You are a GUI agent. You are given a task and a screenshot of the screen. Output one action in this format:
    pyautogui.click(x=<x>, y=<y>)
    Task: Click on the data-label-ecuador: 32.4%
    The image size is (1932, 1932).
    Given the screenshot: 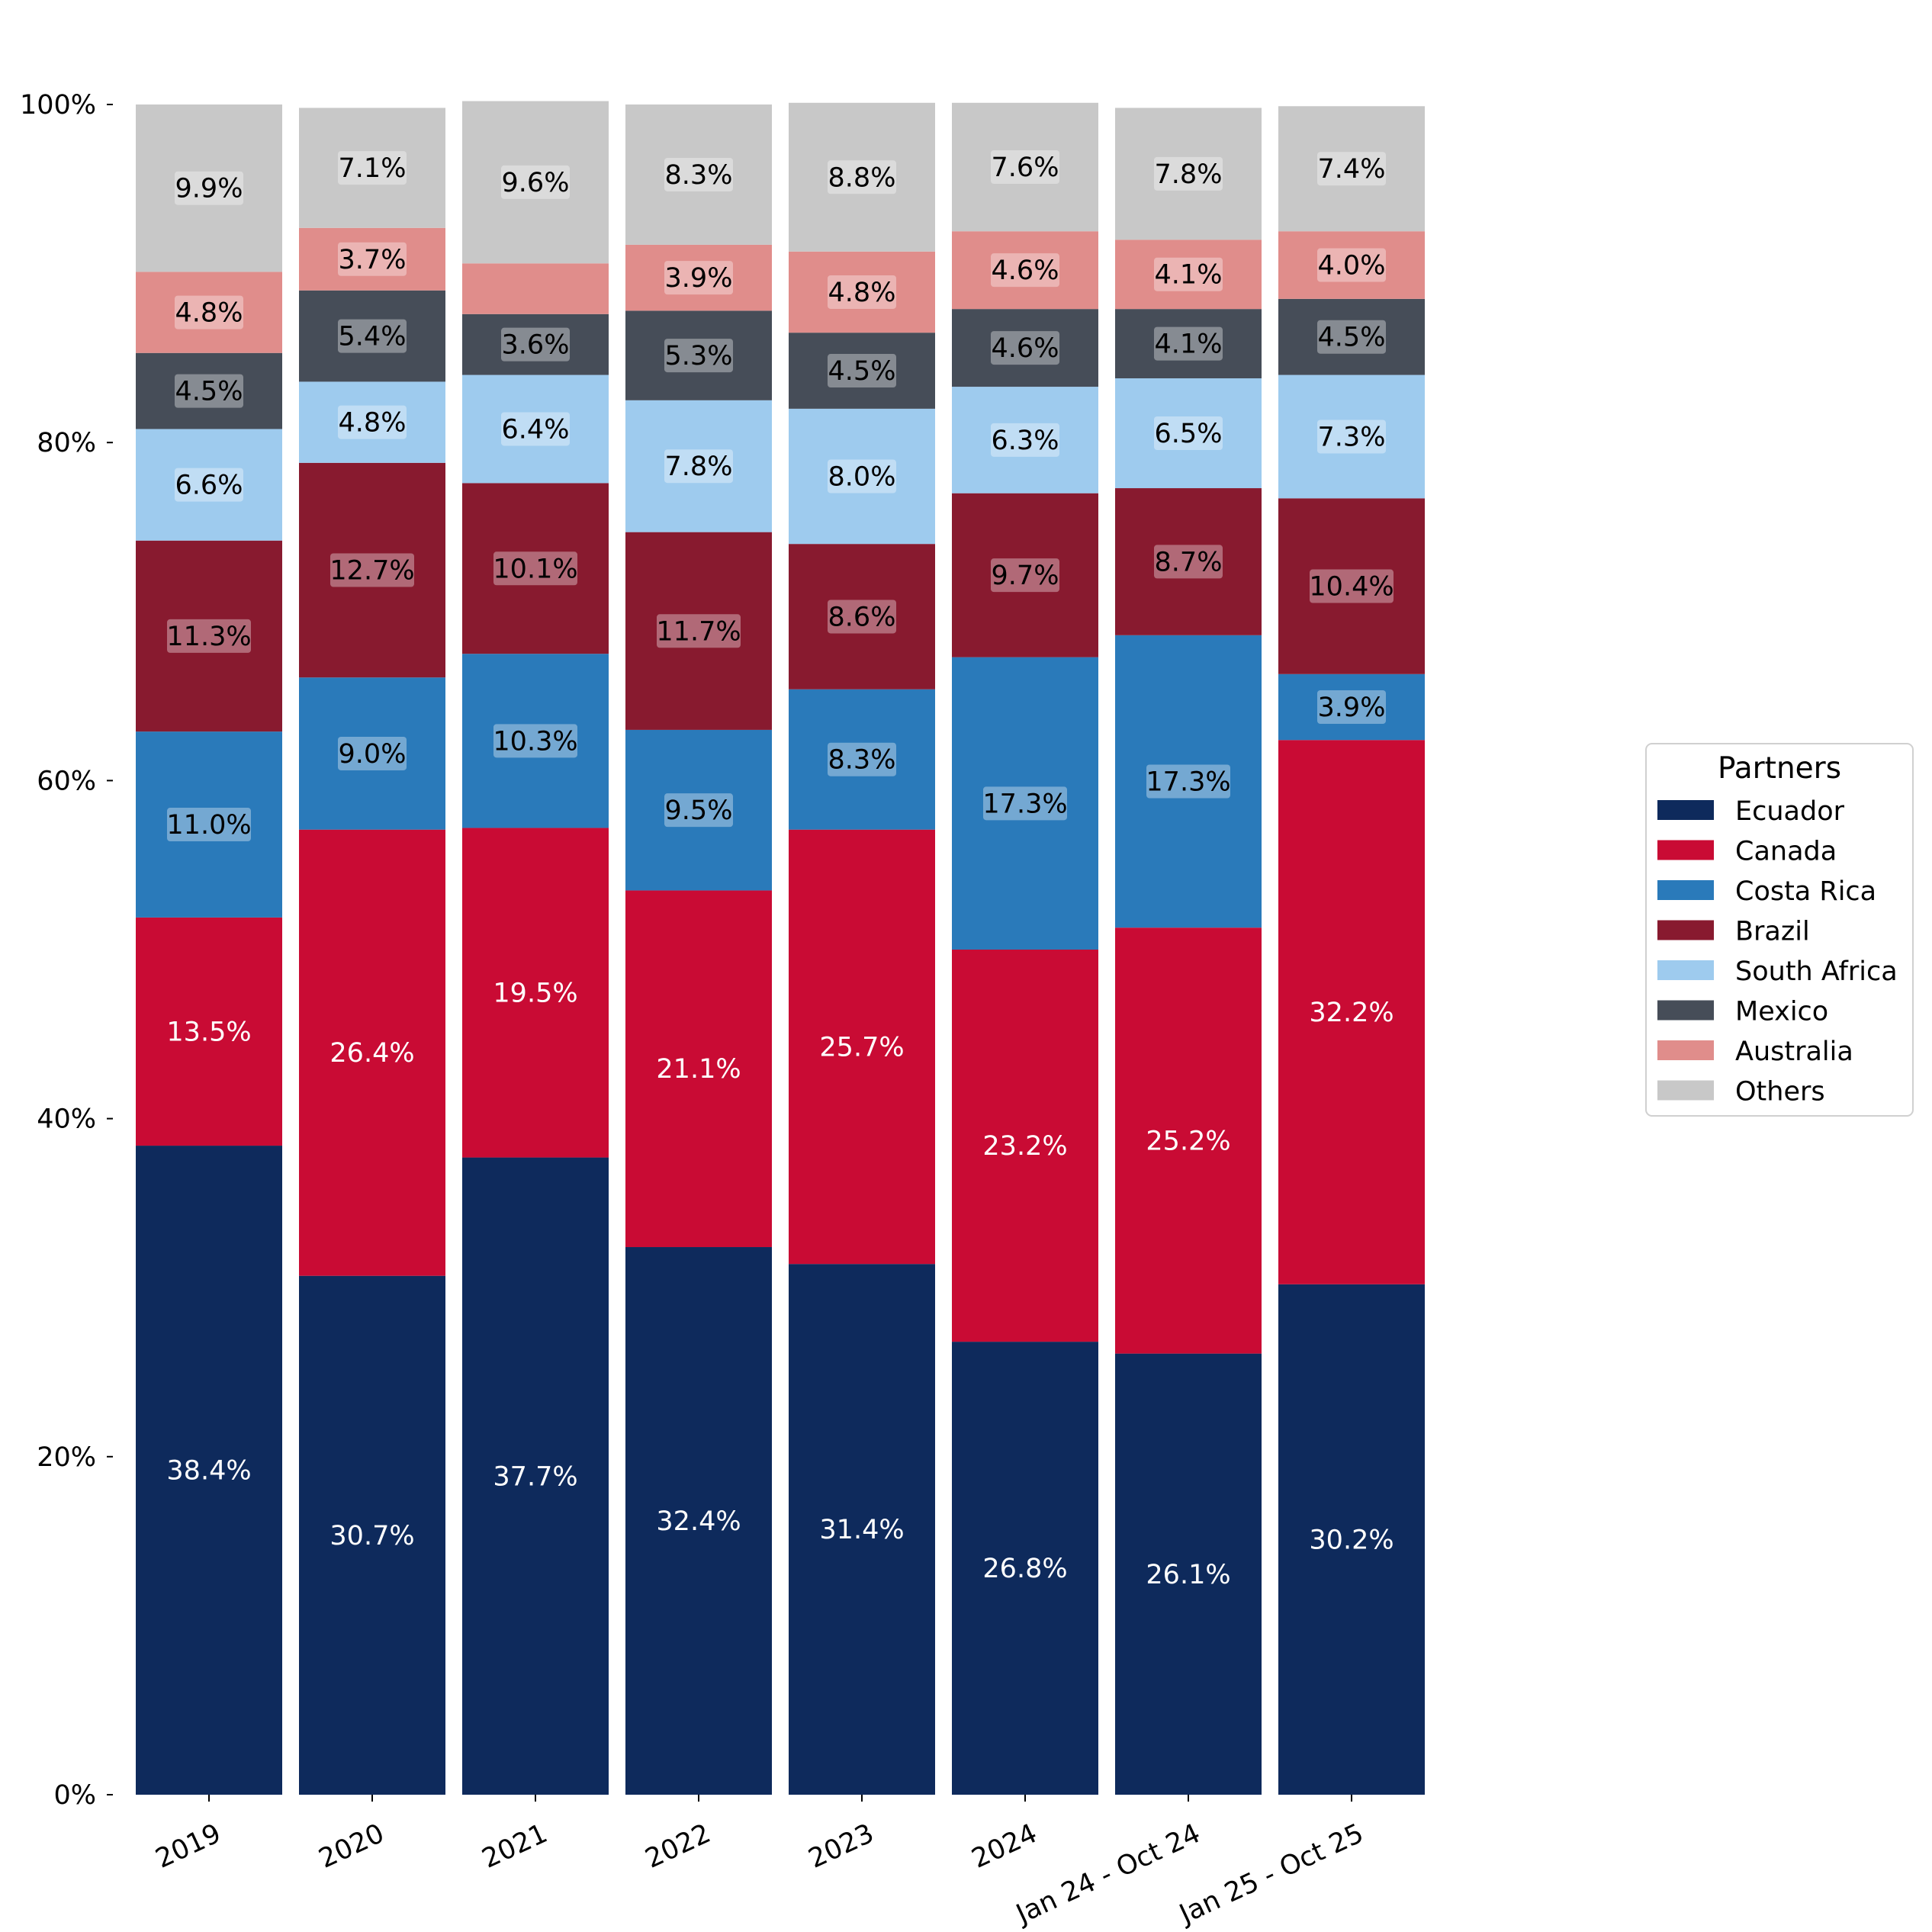 What is the action you would take?
    pyautogui.click(x=698, y=1521)
    